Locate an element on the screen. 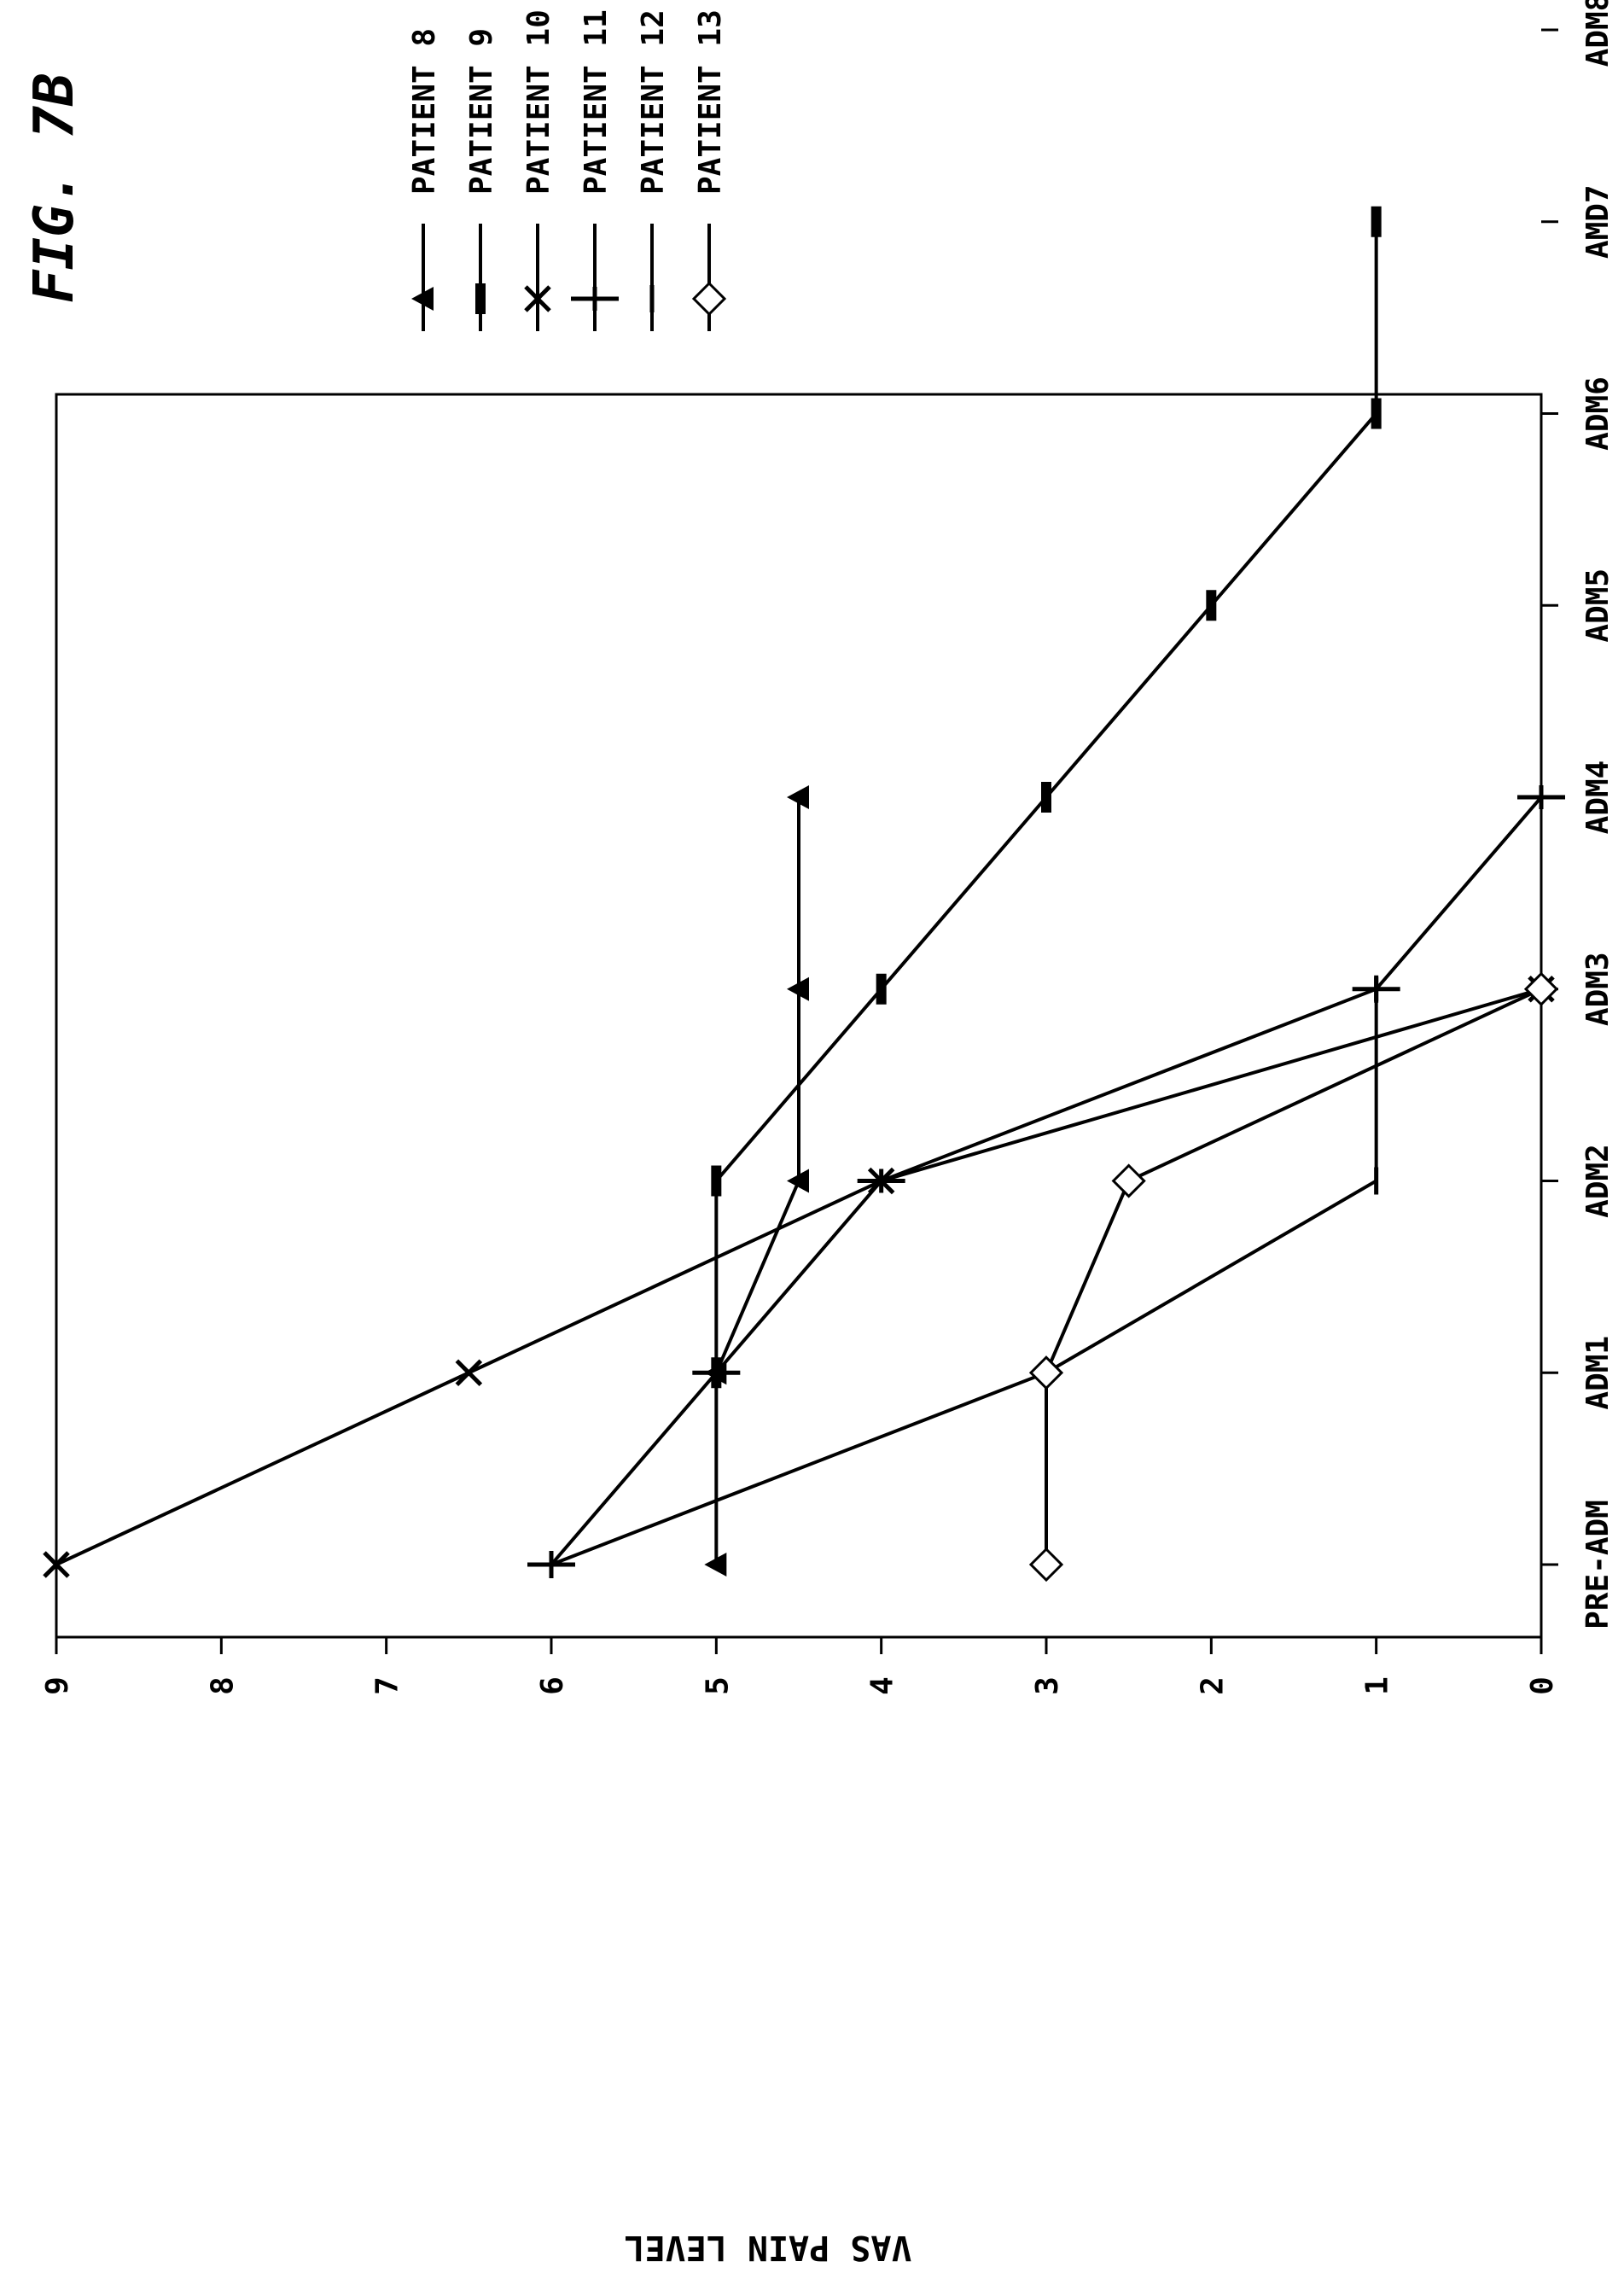  value-tick-label: 3 is located at coordinates (1048, 1685).